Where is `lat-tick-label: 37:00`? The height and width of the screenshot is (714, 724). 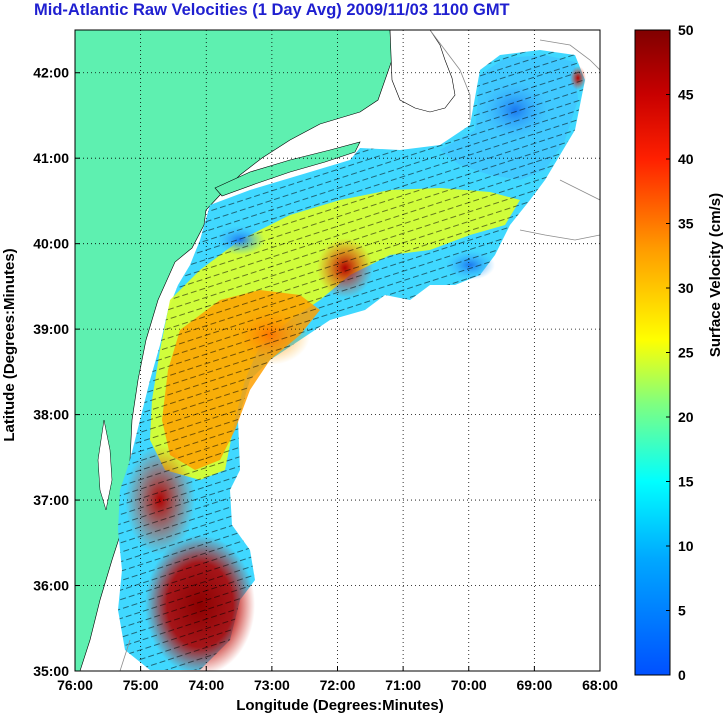
lat-tick-label: 37:00 is located at coordinates (51, 500).